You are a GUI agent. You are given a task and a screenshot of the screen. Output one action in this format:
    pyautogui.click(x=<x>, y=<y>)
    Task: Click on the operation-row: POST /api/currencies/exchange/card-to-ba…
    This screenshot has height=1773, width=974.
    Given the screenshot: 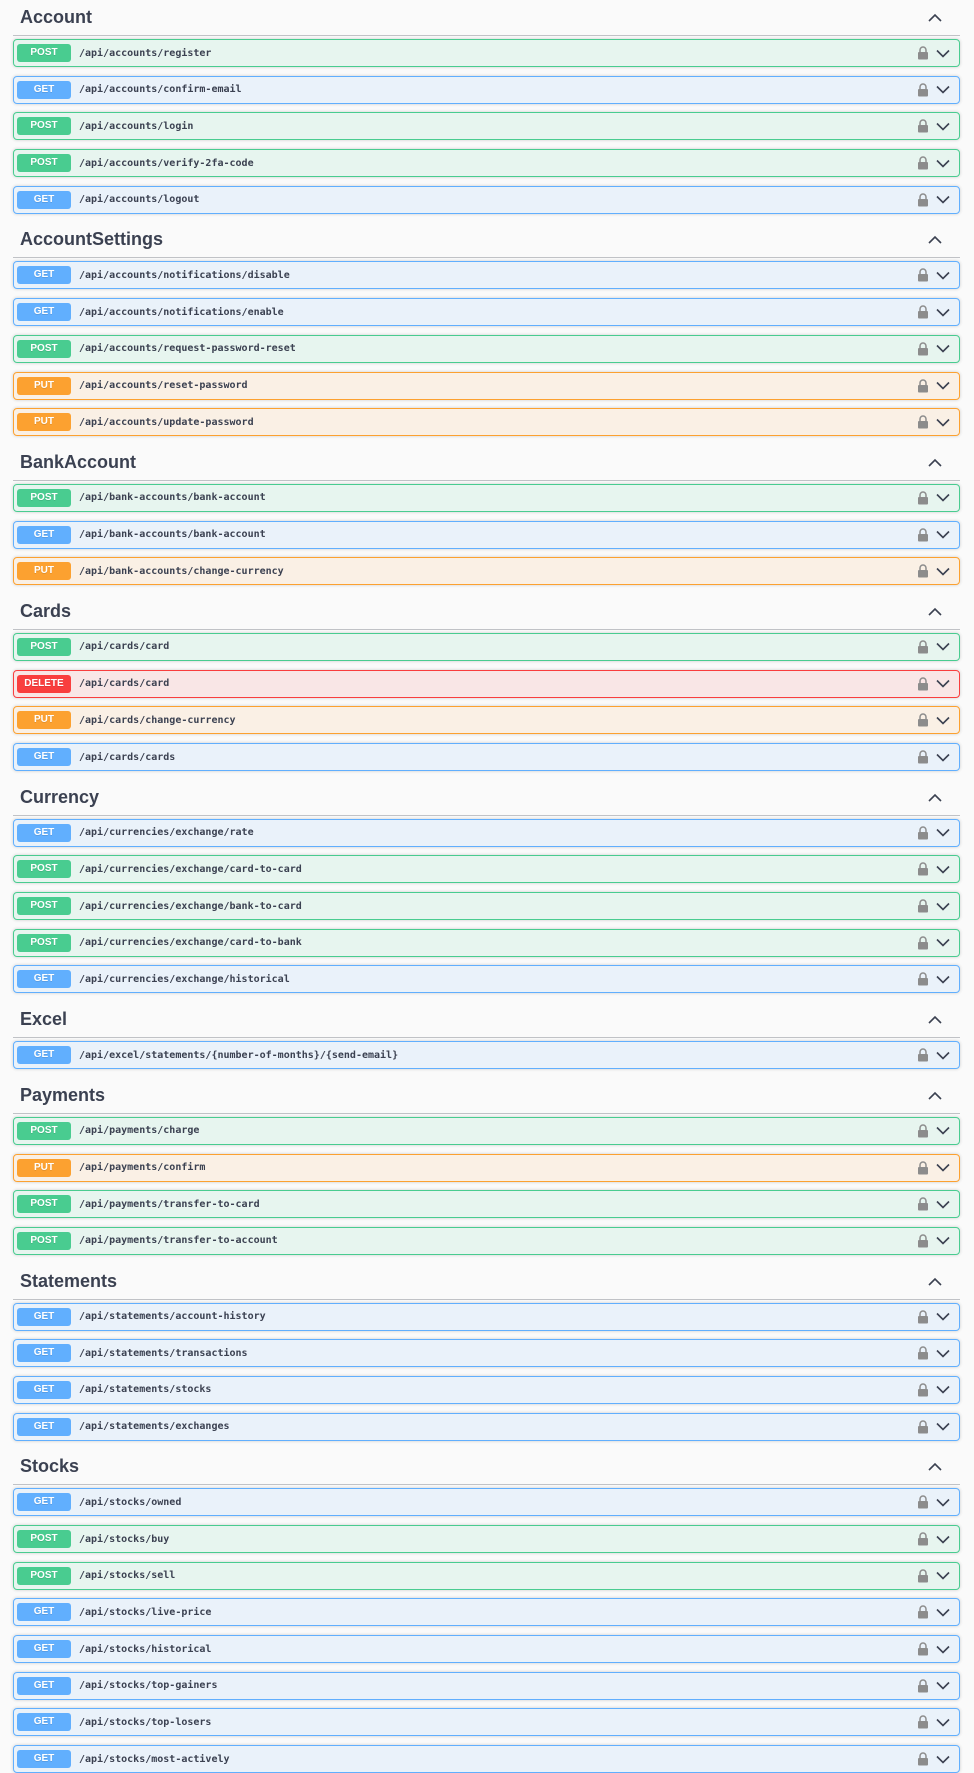 What is the action you would take?
    pyautogui.click(x=486, y=942)
    